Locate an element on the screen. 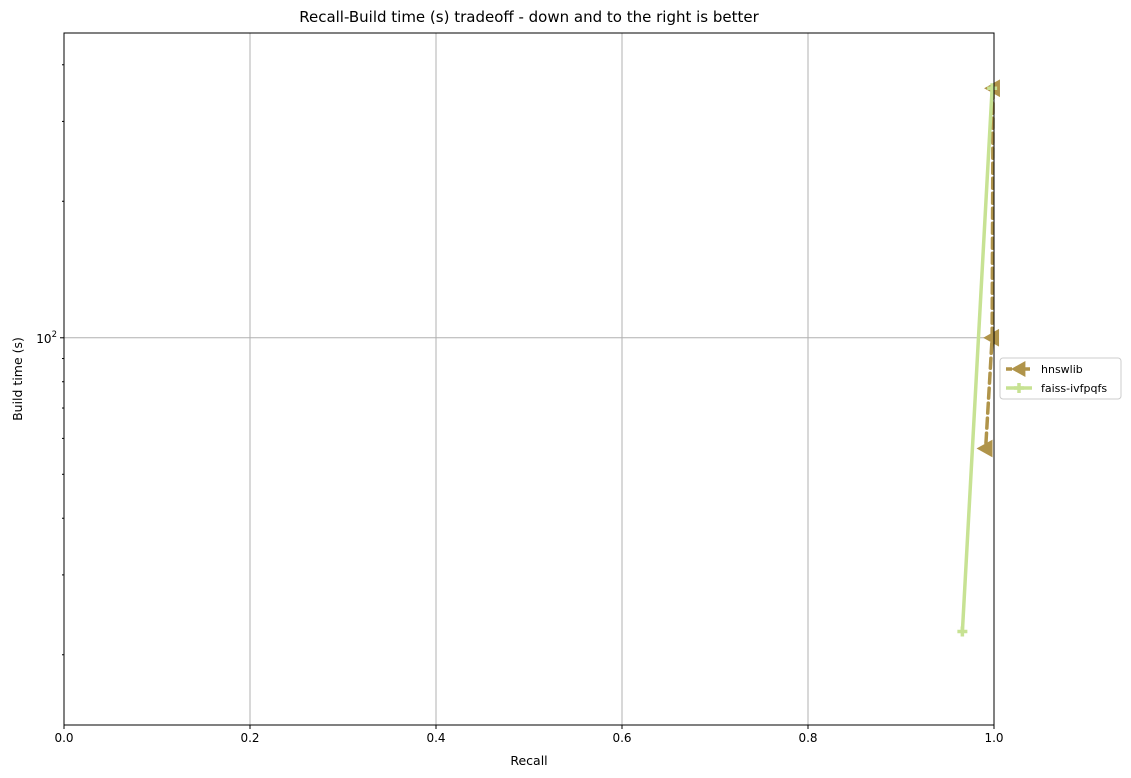 The image size is (1131, 778). y-tick-label: 102 is located at coordinates (46, 338).